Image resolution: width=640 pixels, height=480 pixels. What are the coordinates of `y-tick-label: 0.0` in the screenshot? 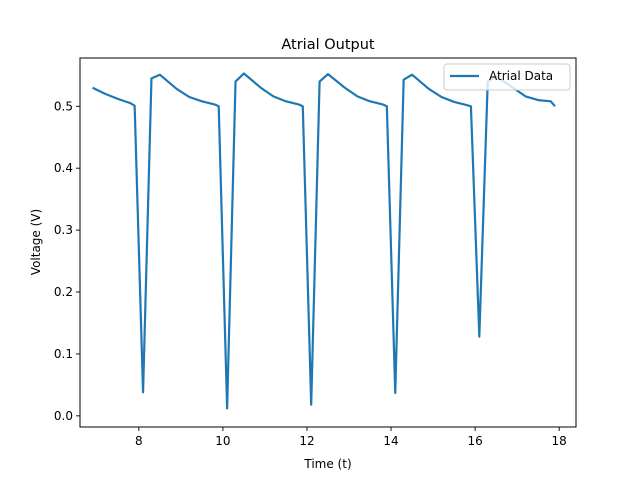 It's located at (63, 416).